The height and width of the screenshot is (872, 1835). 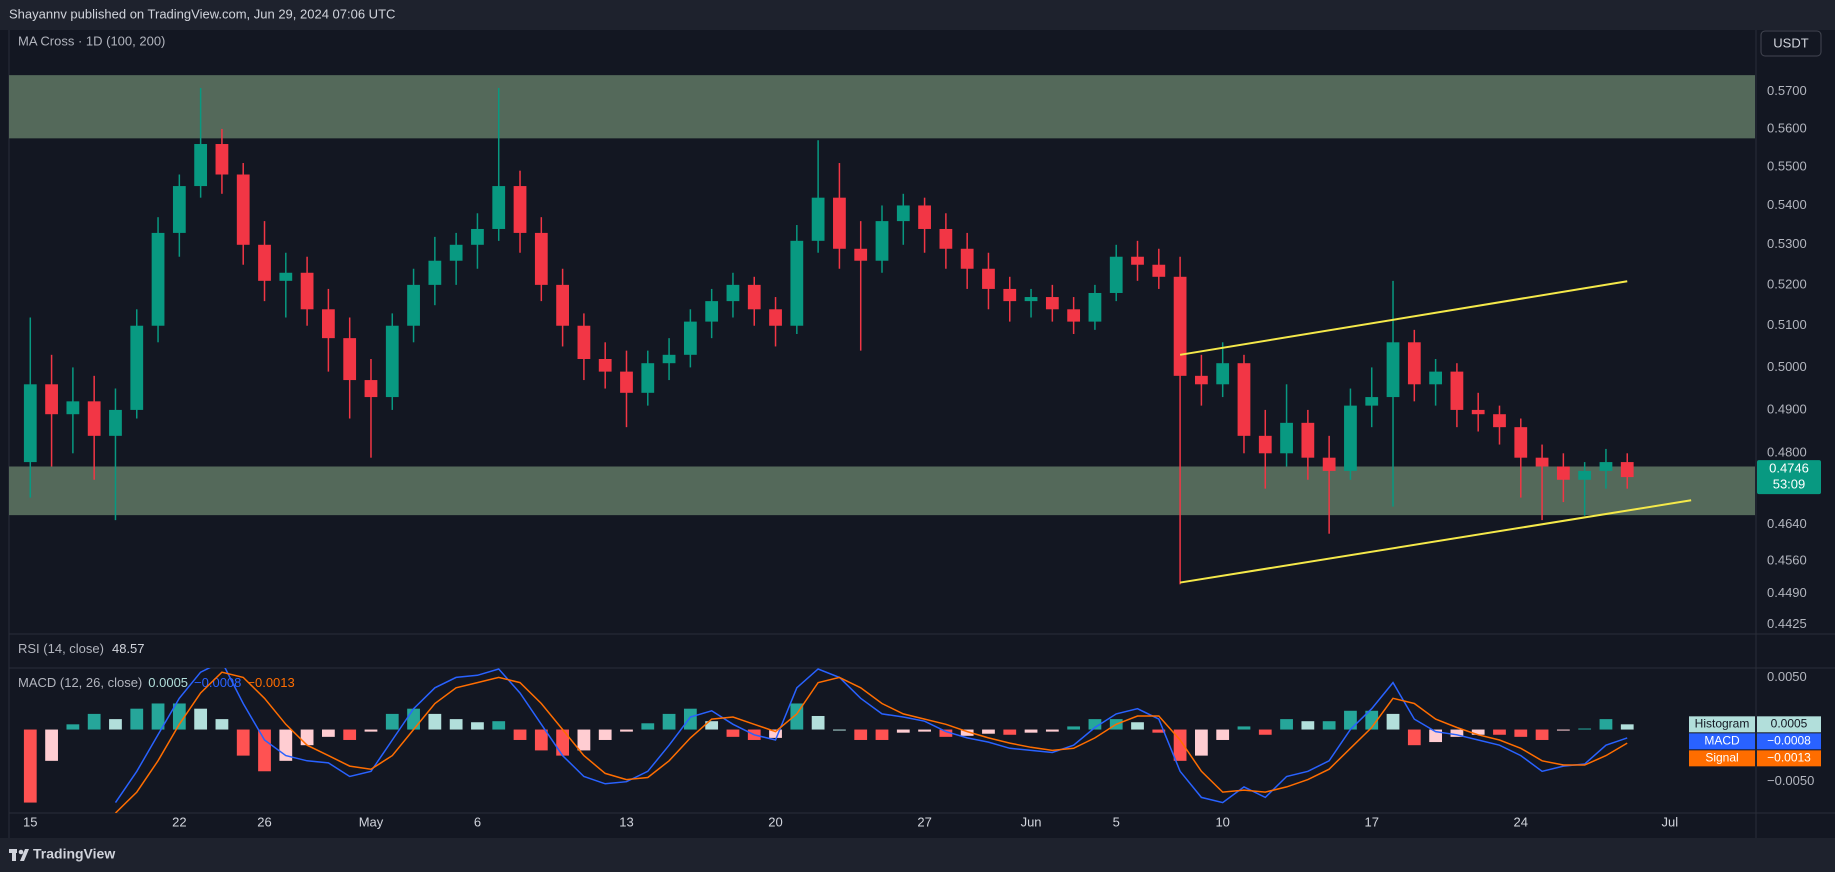 I want to click on price-tick-label: 0.4560, so click(x=1787, y=560).